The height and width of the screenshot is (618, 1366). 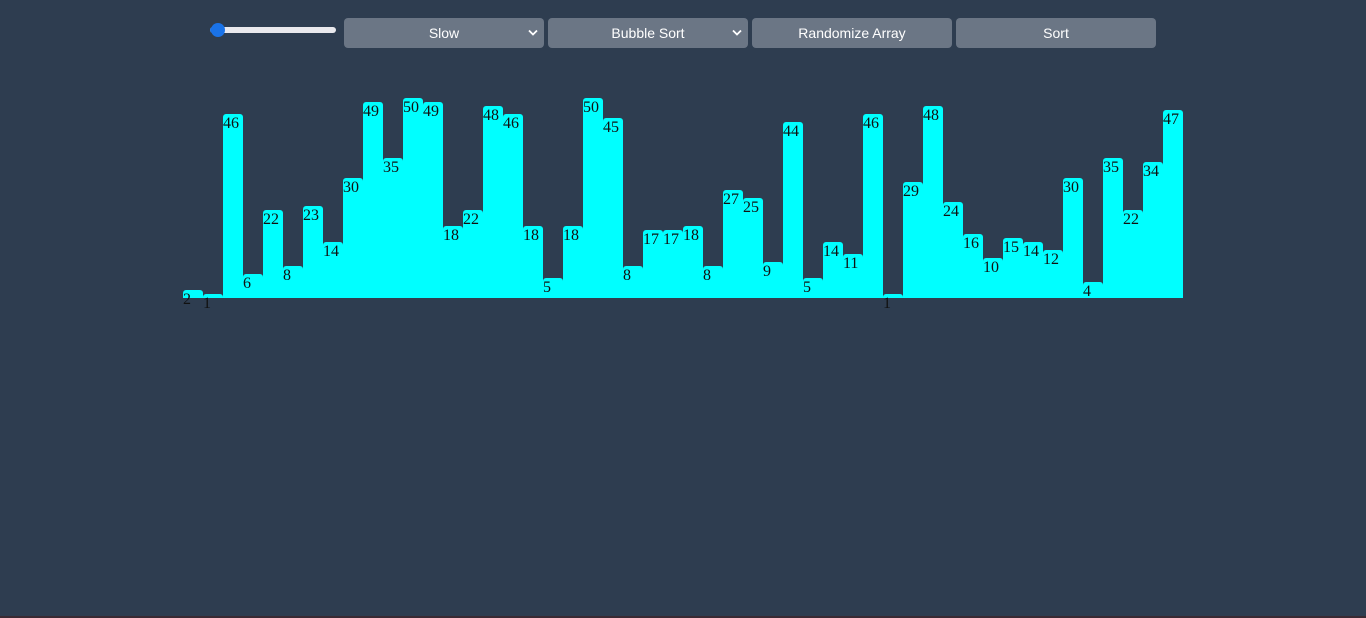 I want to click on slider-track, so click(x=273, y=30).